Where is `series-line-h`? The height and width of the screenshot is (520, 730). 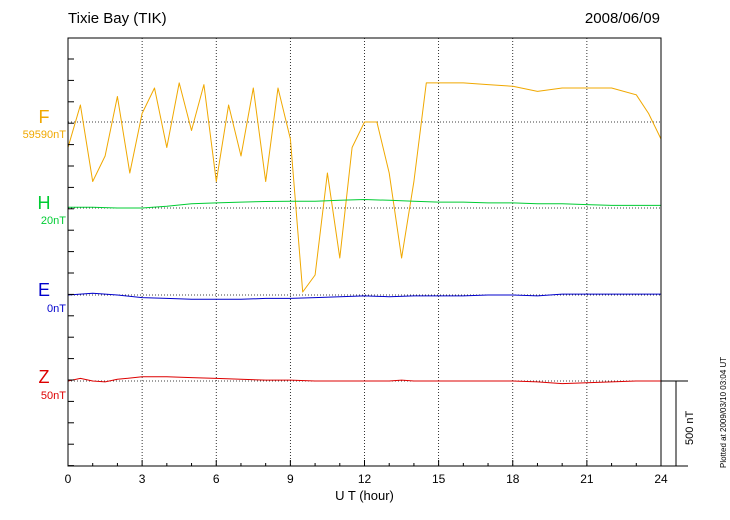 series-line-h is located at coordinates (364, 204).